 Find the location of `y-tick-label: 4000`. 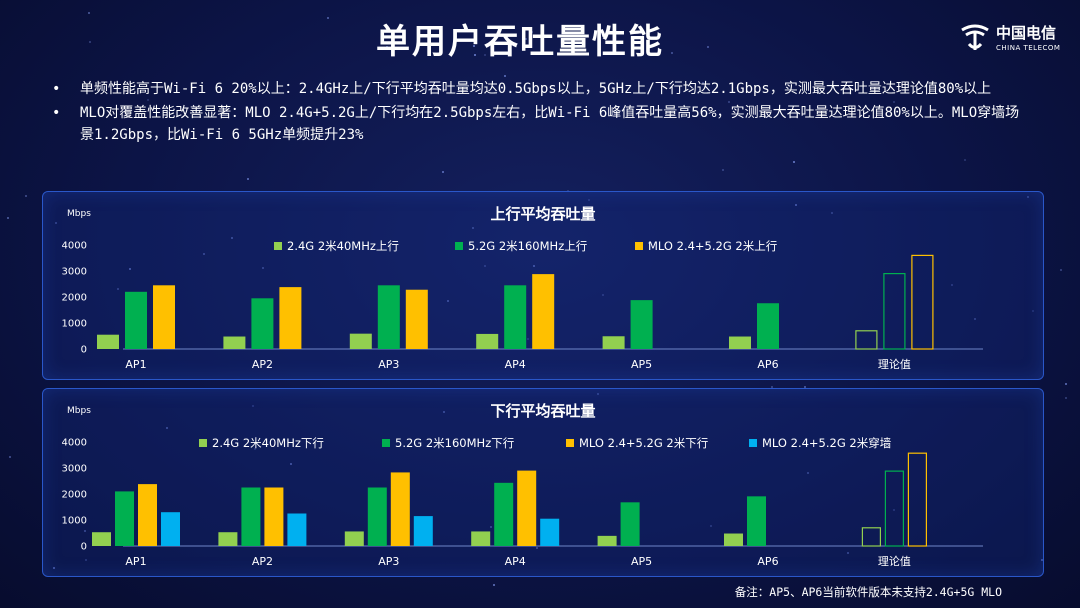

y-tick-label: 4000 is located at coordinates (74, 443).